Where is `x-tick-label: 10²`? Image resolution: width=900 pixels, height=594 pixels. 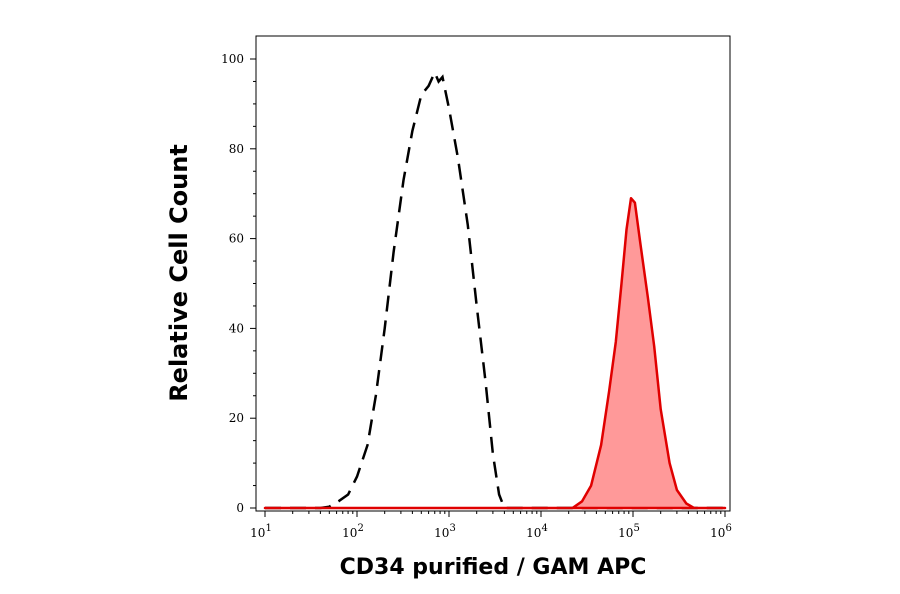 x-tick-label: 10² is located at coordinates (353, 531).